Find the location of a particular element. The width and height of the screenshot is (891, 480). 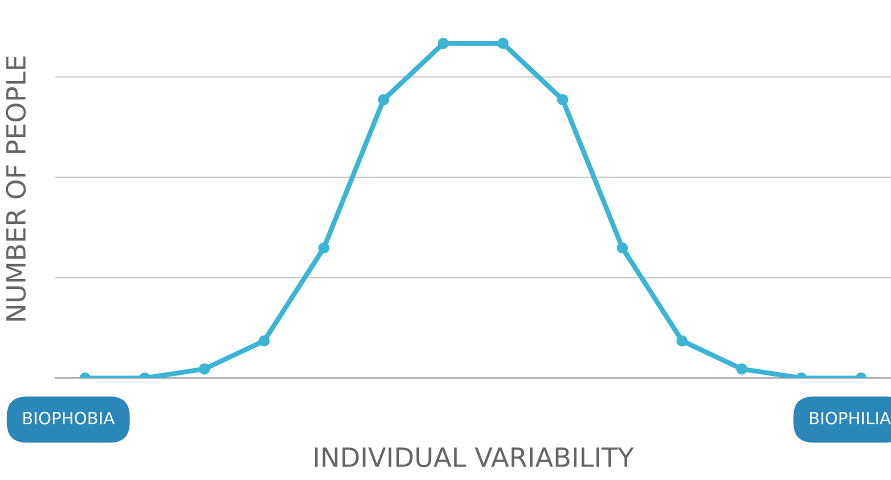

x-axis-title: INDIVIDUAL VARIABILITY is located at coordinates (474, 458).